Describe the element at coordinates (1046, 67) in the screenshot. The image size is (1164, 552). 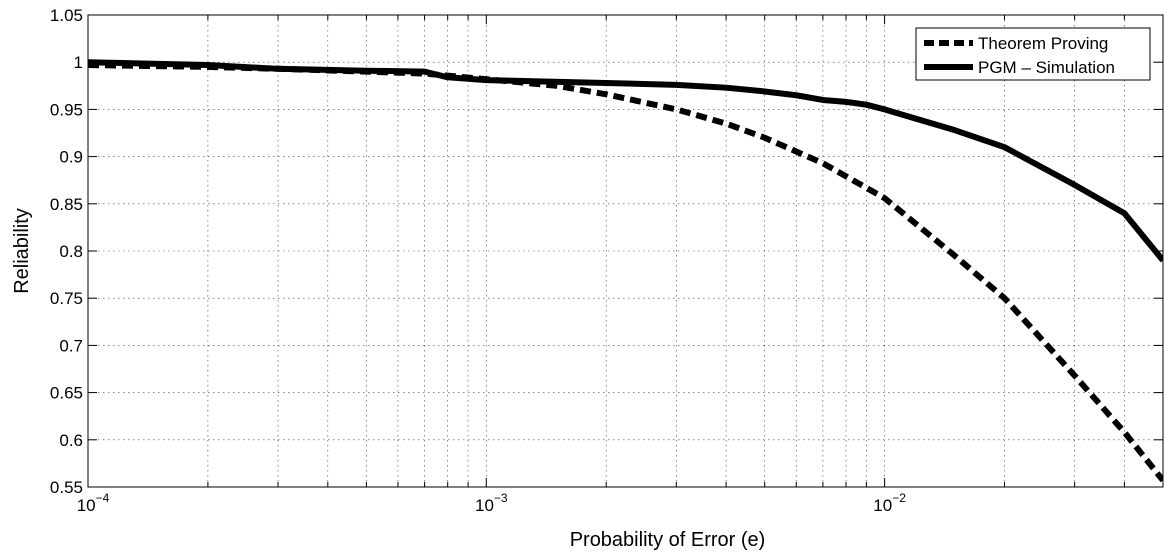
I see `legend-label-pgm-simulation: PGM – Simulation` at that location.